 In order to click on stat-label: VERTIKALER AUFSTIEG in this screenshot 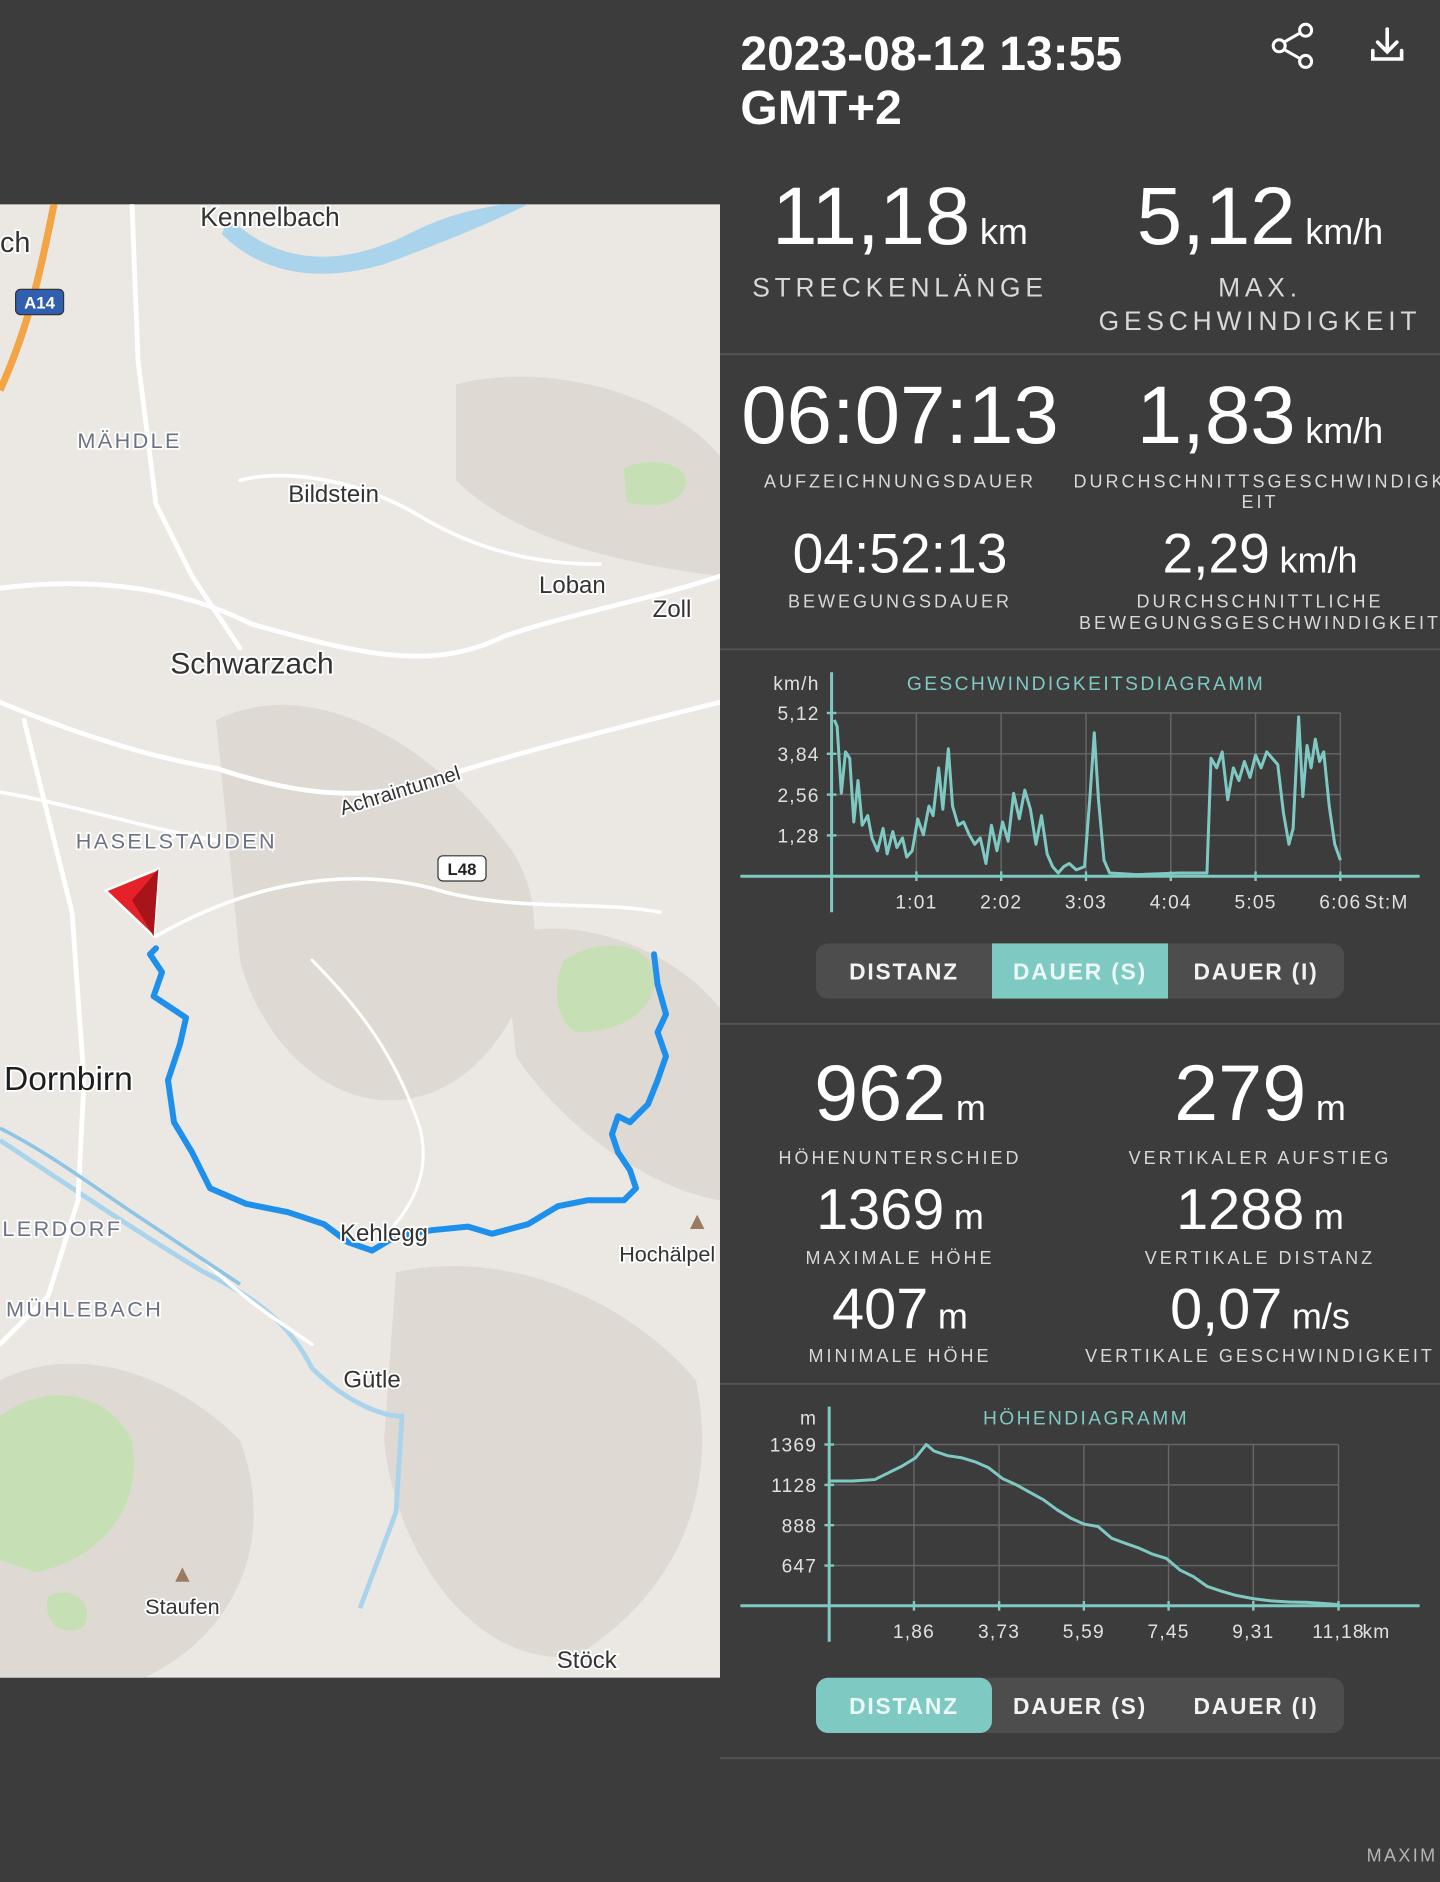, I will do `click(1260, 1158)`.